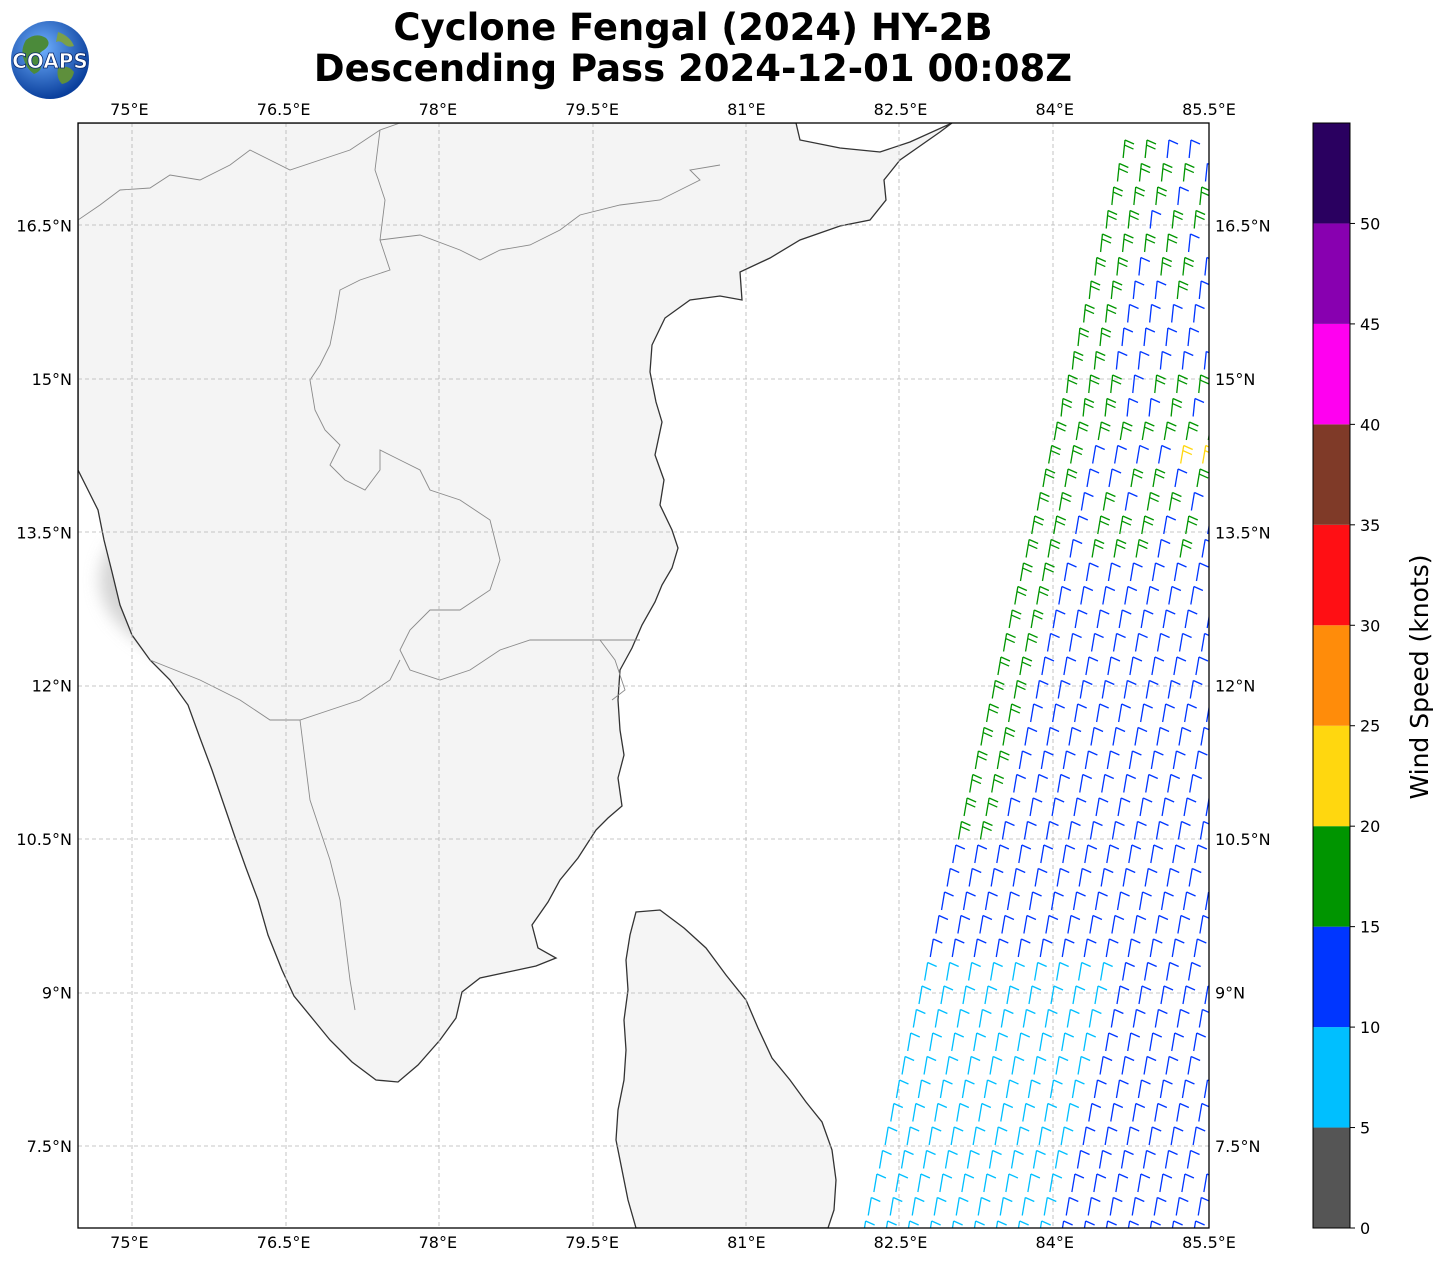 This screenshot has width=1449, height=1264. What do you see at coordinates (592, 1242) in the screenshot?
I see `lon-tick-label-bottom: 79.5°E` at bounding box center [592, 1242].